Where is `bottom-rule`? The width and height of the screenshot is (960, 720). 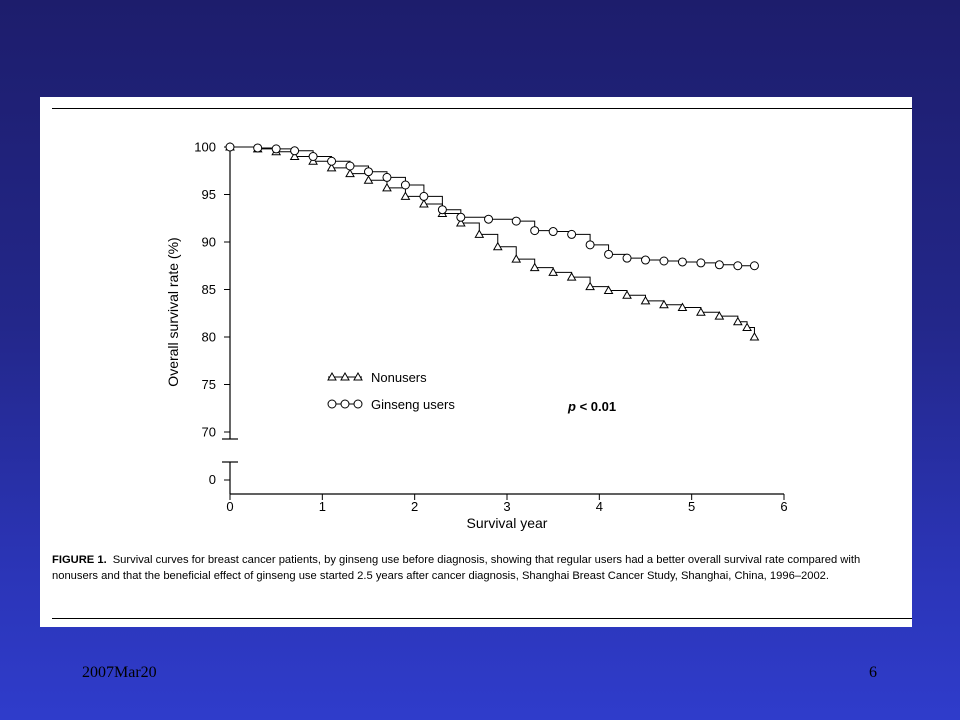 bottom-rule is located at coordinates (482, 618).